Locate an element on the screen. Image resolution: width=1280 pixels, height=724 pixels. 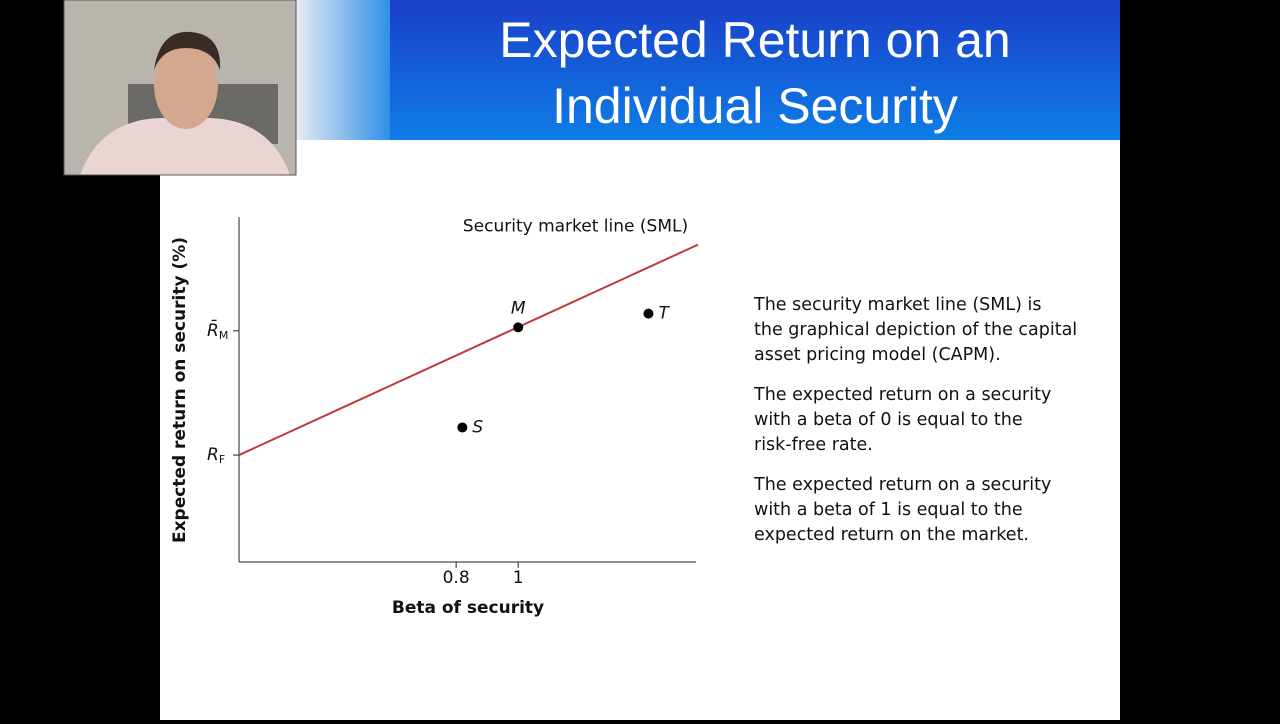
y-tick-label: RF is located at coordinates (216, 455).